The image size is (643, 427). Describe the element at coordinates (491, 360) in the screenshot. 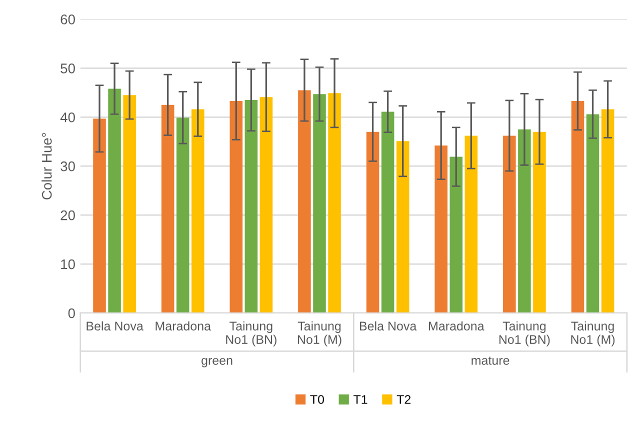

I see `text: mature` at that location.